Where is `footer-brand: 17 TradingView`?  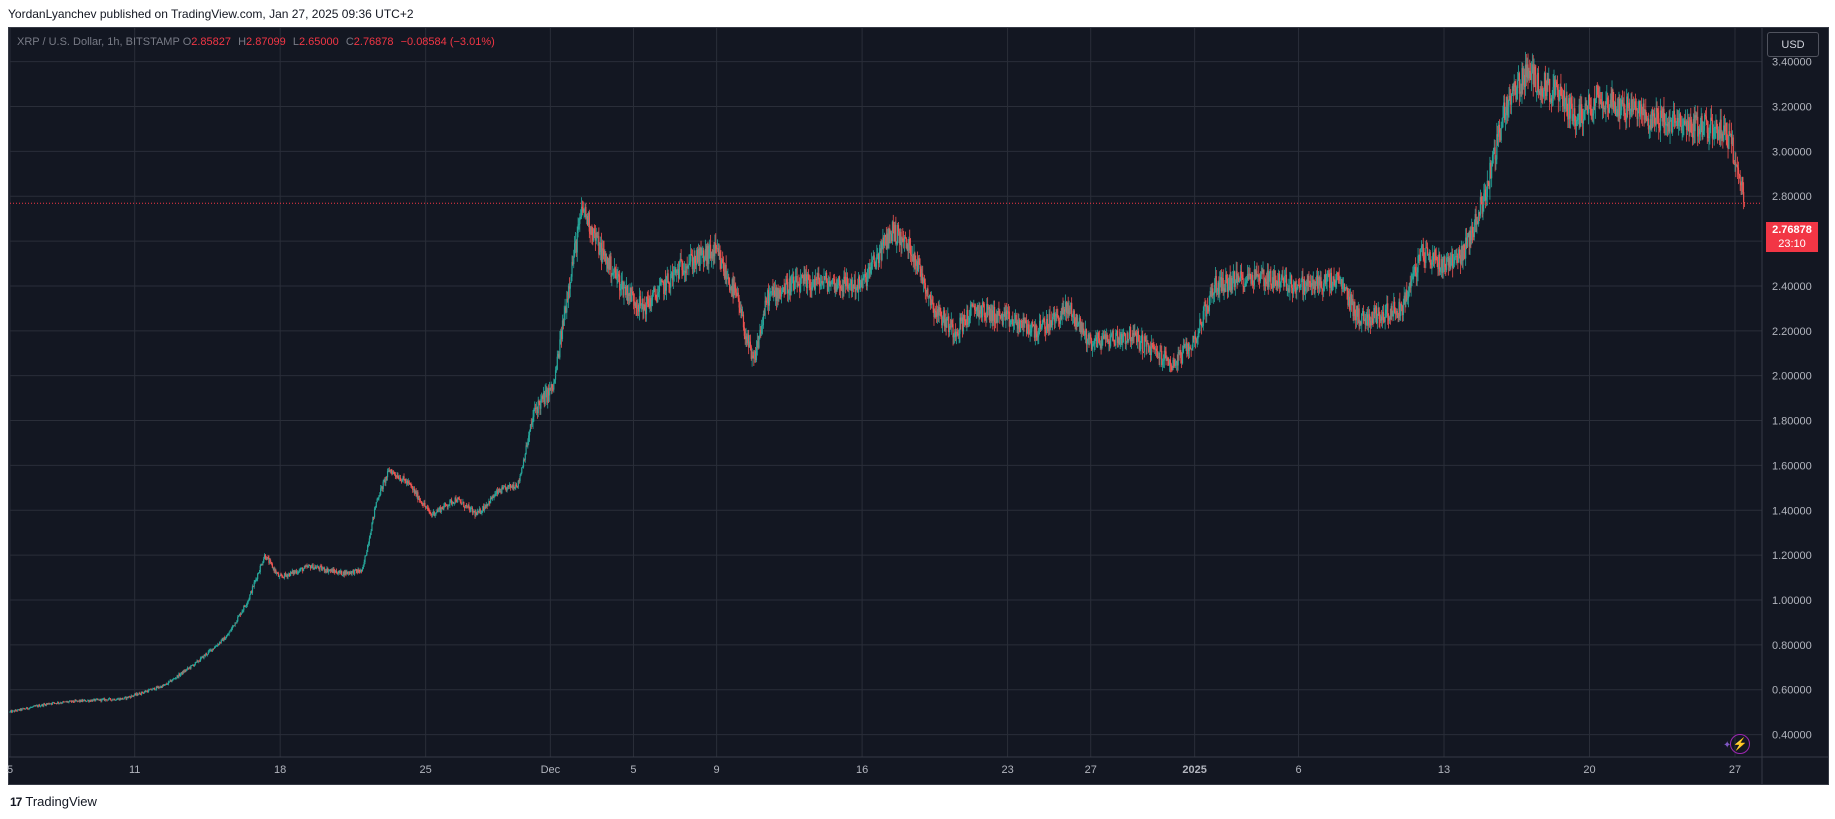 footer-brand: 17 TradingView is located at coordinates (53, 801).